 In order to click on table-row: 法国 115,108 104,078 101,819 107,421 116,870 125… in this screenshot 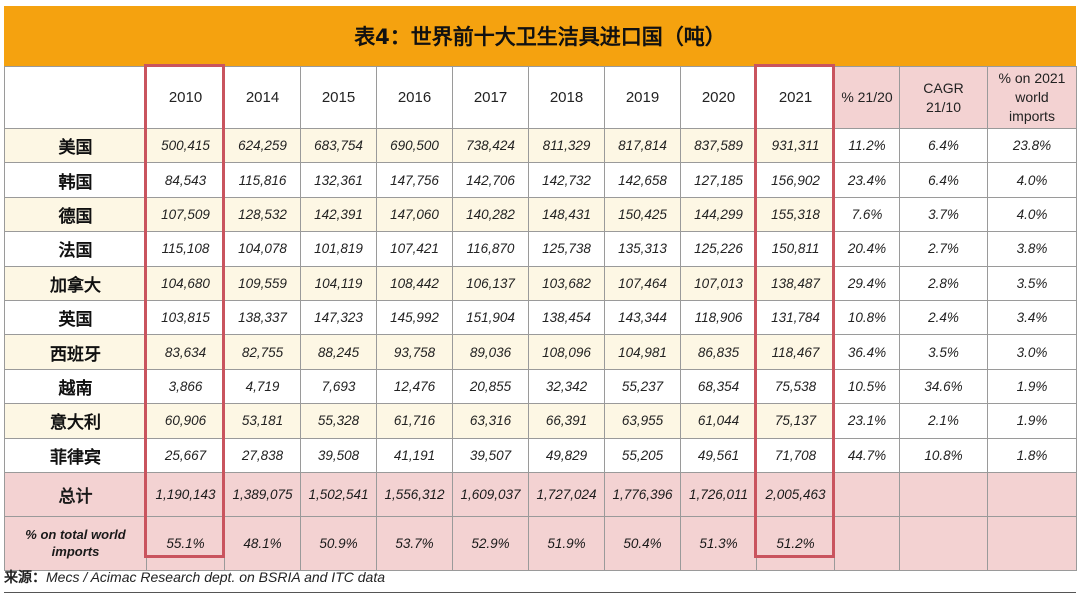, I will do `click(540, 249)`.